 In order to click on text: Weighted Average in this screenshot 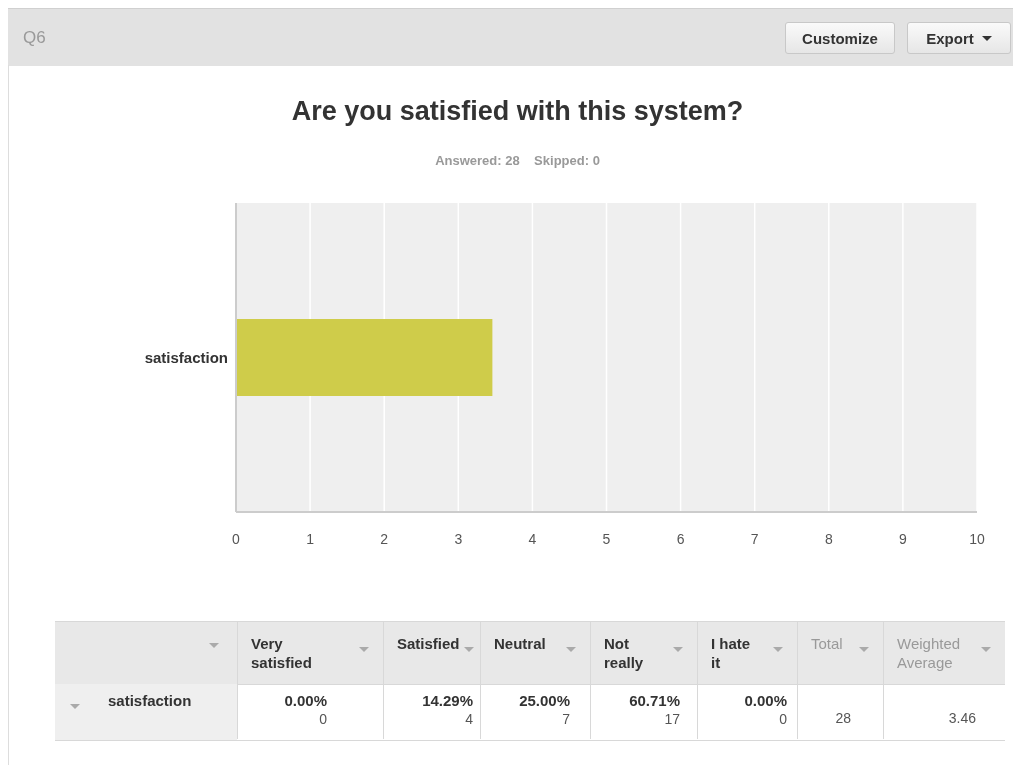, I will do `click(929, 653)`.